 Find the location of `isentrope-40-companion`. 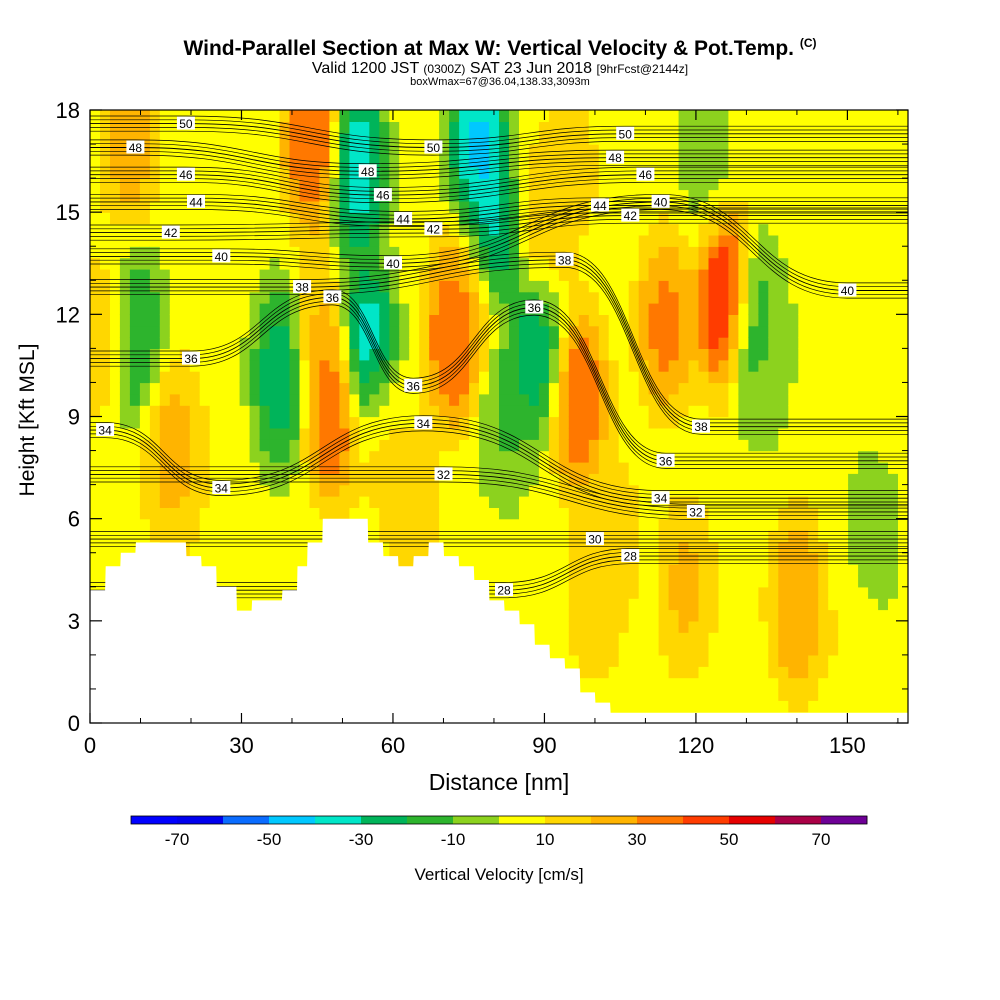

isentrope-40-companion is located at coordinates (499, 254).